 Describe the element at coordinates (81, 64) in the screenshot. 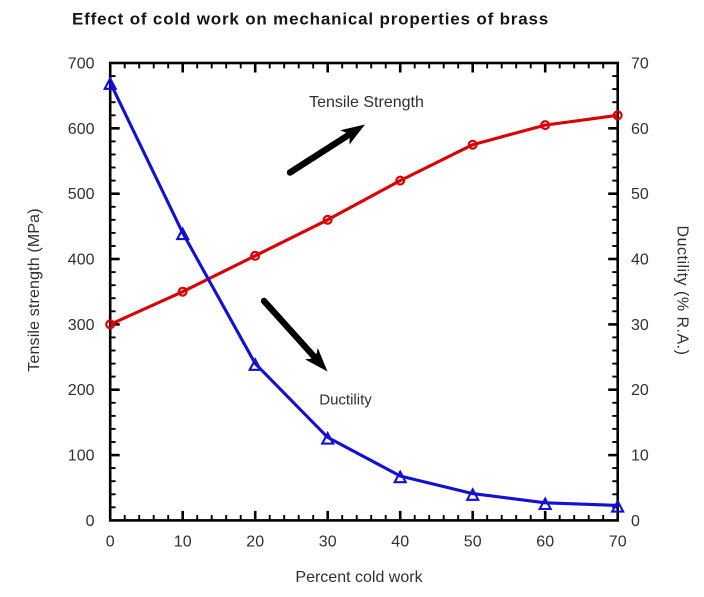

I see `svg-text: 700` at that location.